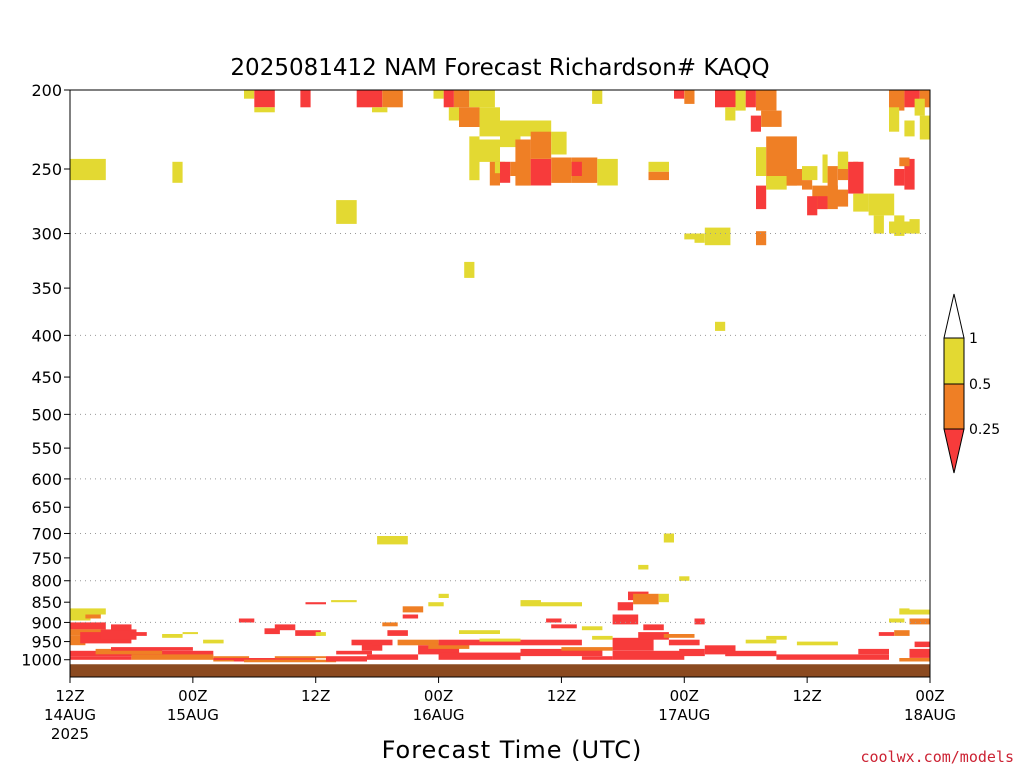 This screenshot has height=768, width=1024. I want to click on y-tick-label: 800, so click(46, 581).